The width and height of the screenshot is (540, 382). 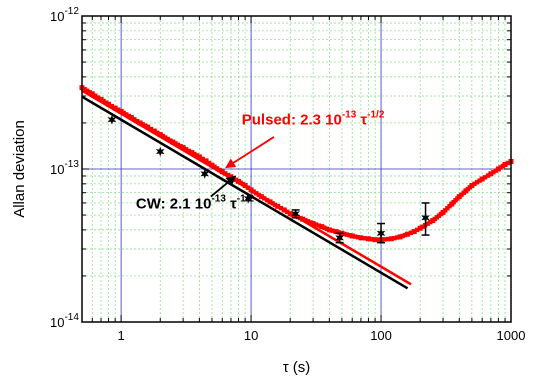 I want to click on y-tick-label: 10-13, so click(x=64, y=168).